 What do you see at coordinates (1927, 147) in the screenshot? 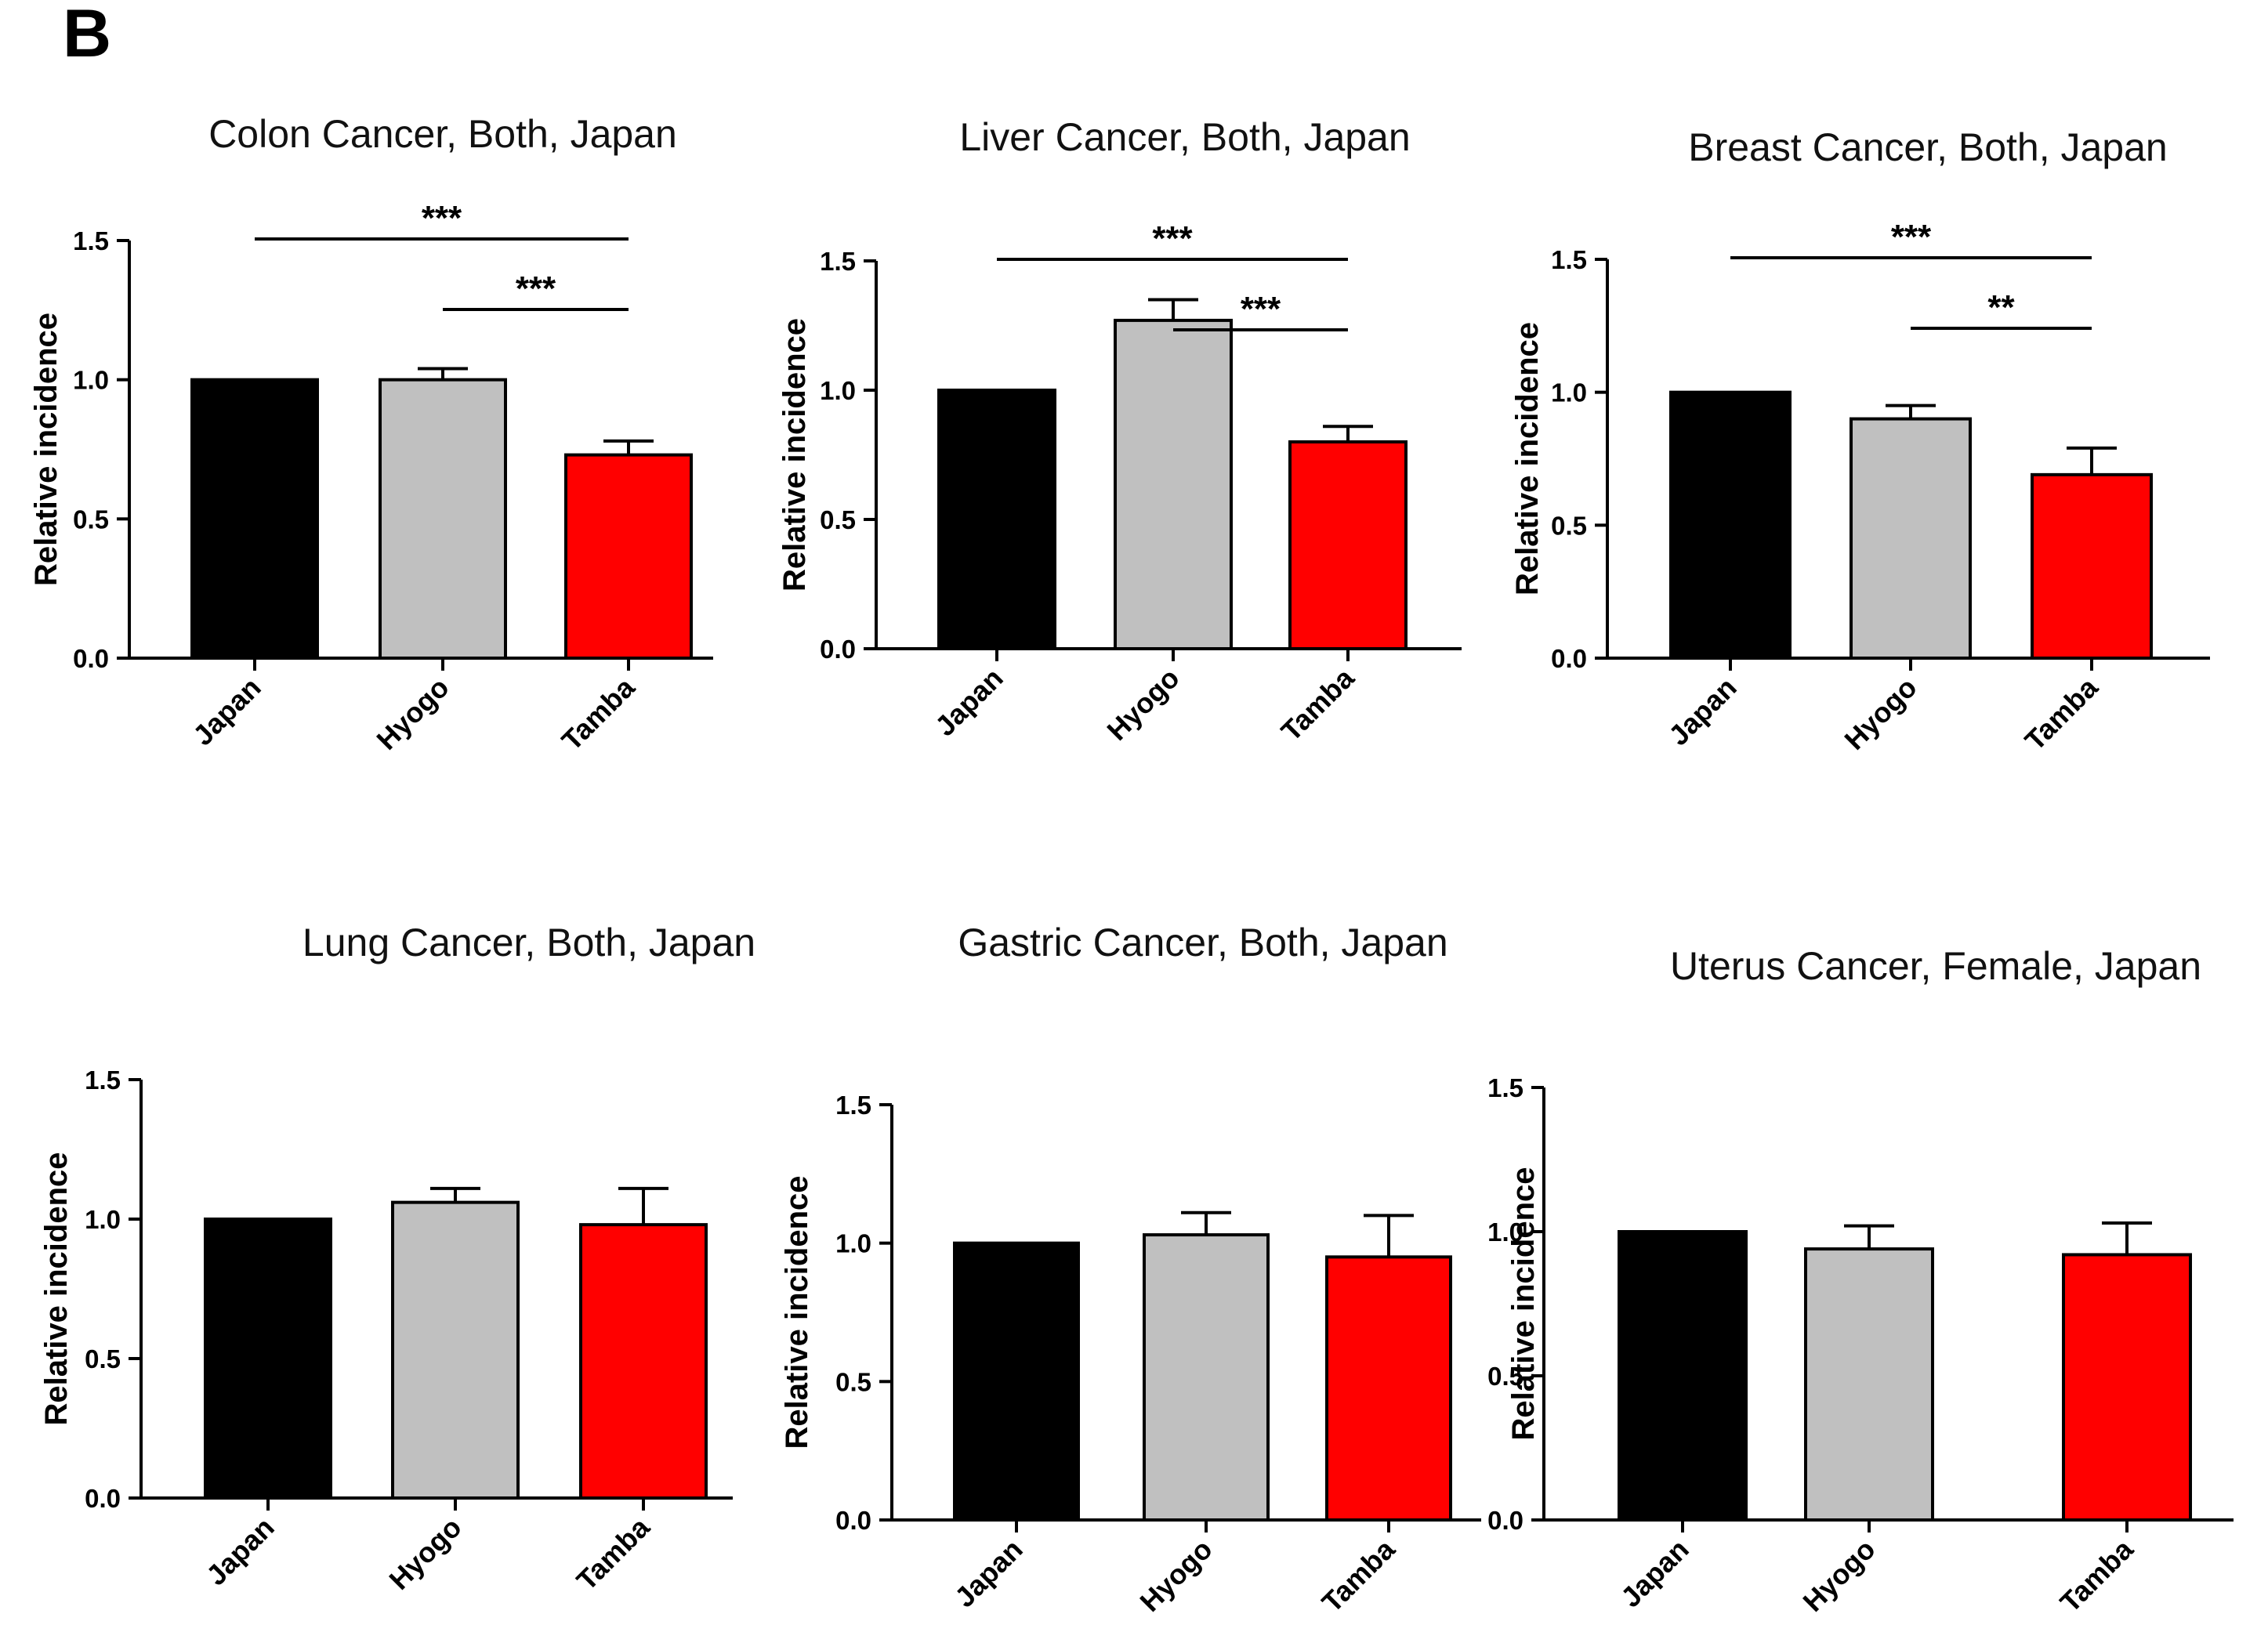
I see `chart-title: Breast Cancer, Both, Japan` at bounding box center [1927, 147].